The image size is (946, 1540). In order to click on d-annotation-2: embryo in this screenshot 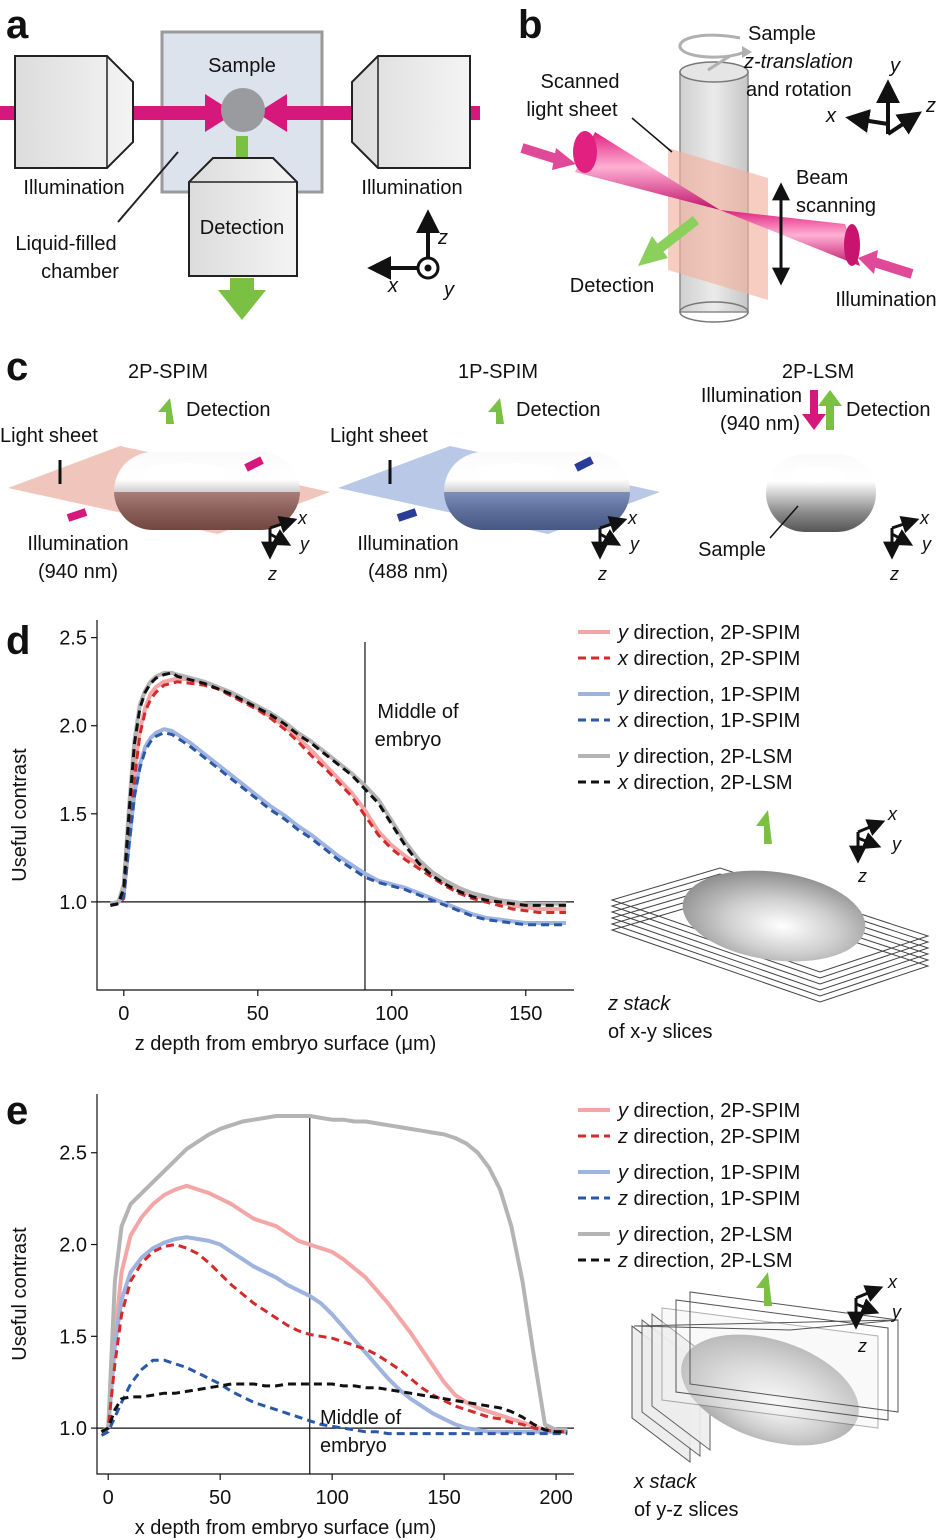, I will do `click(408, 740)`.